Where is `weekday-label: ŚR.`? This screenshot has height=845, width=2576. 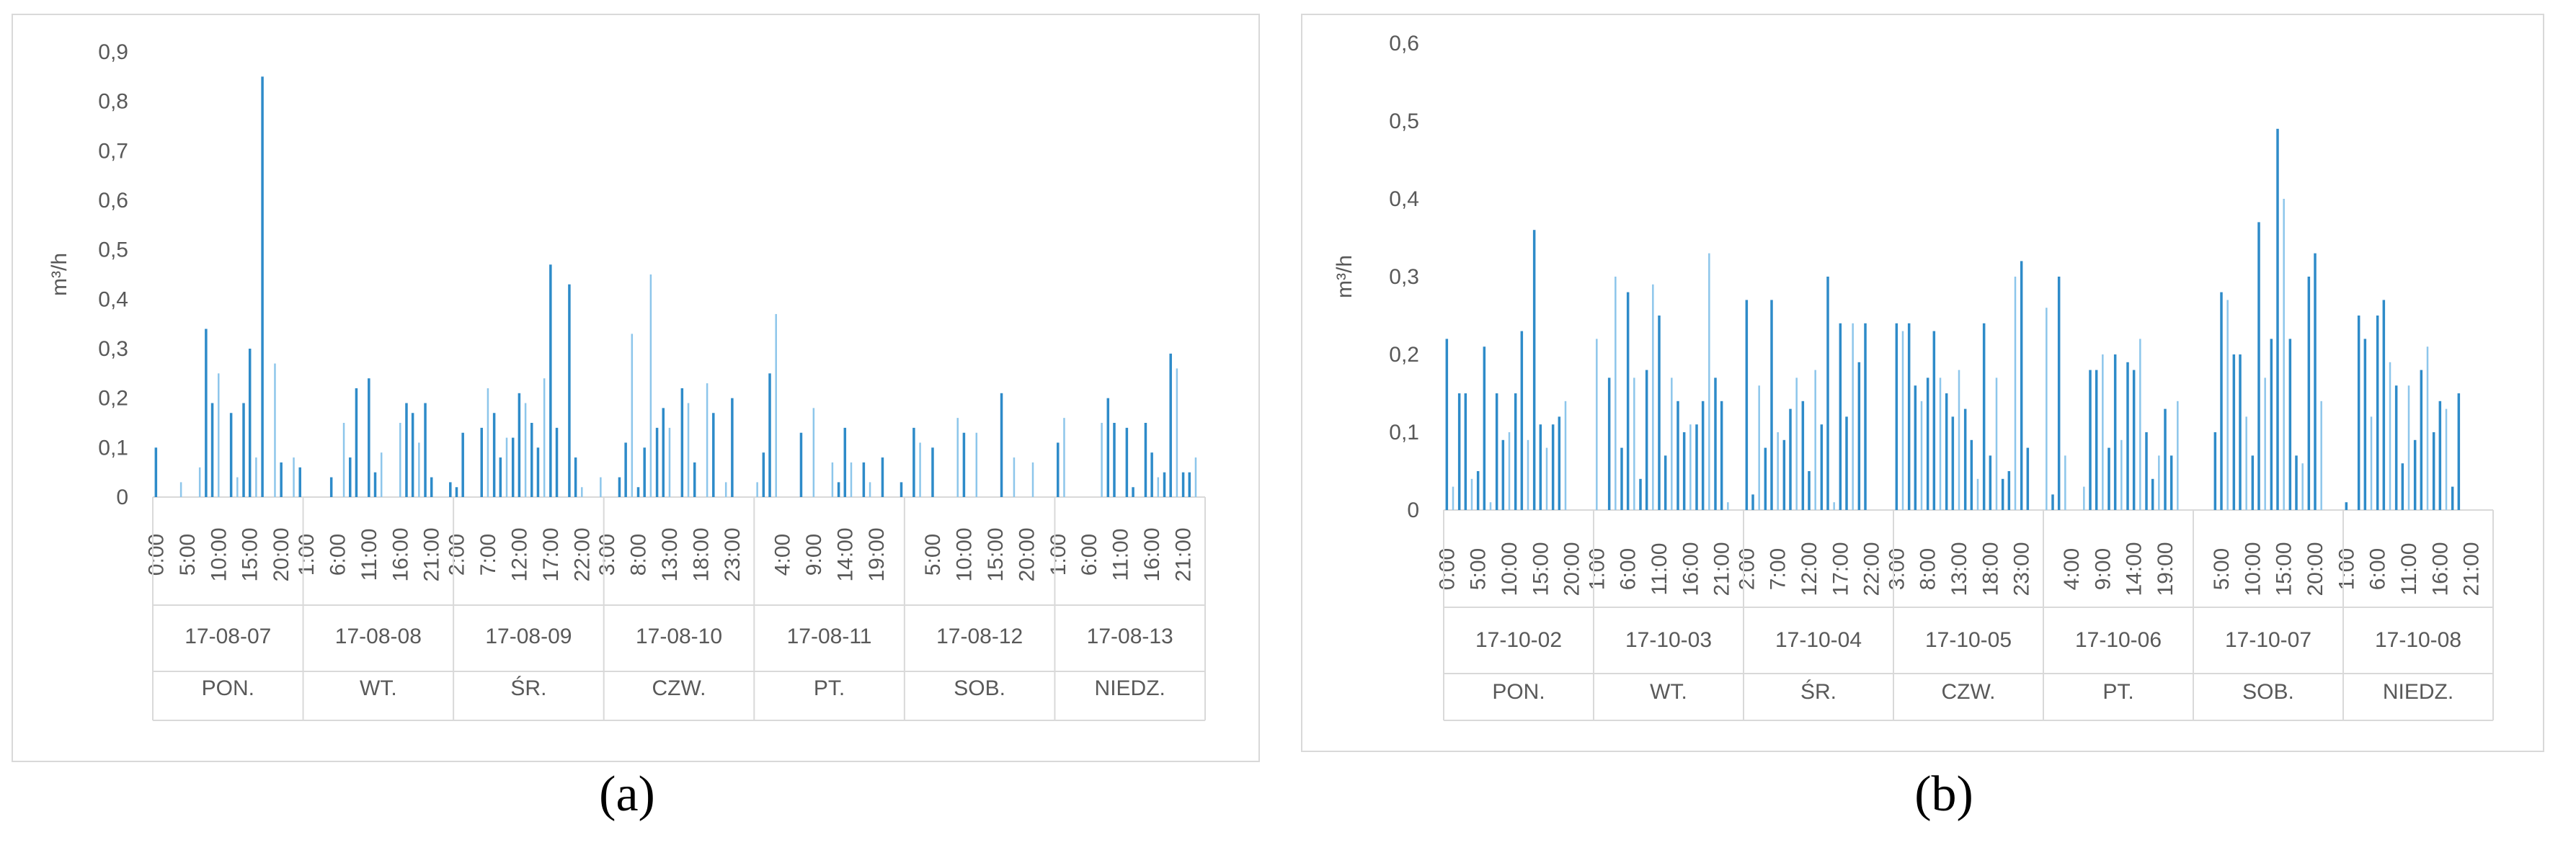
weekday-label: ŚR. is located at coordinates (1818, 692).